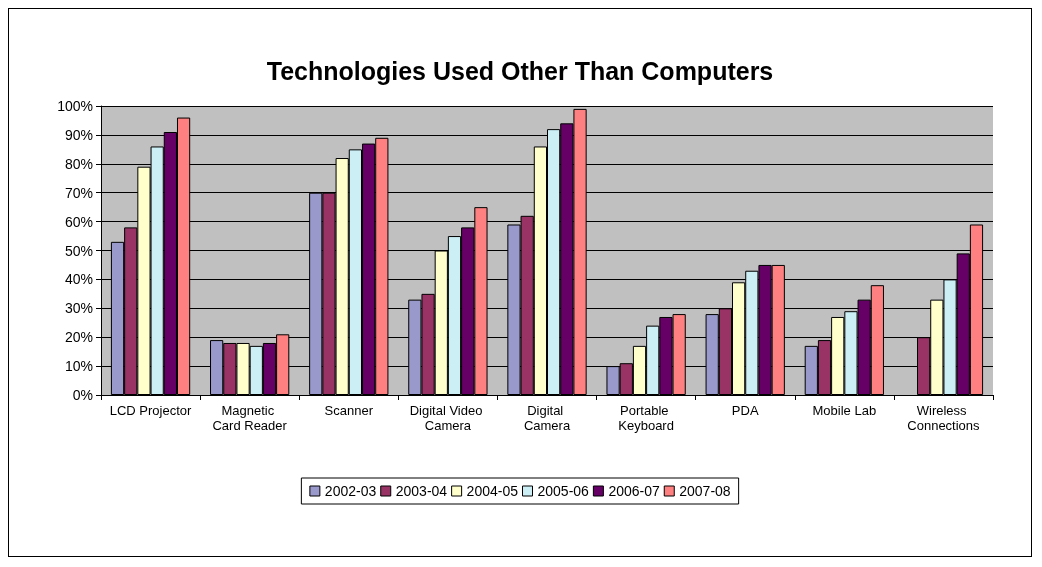  Describe the element at coordinates (78, 221) in the screenshot. I see `y-tick-label: 60%` at that location.